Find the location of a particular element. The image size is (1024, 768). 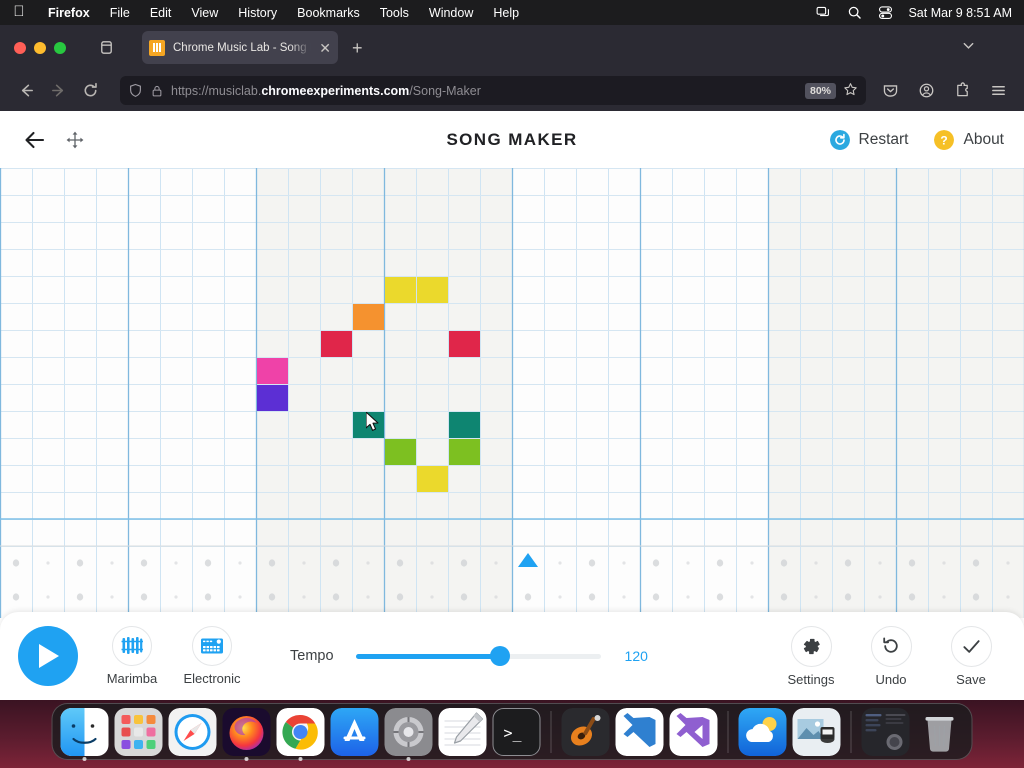

settings-button: Settings is located at coordinates (811, 656).